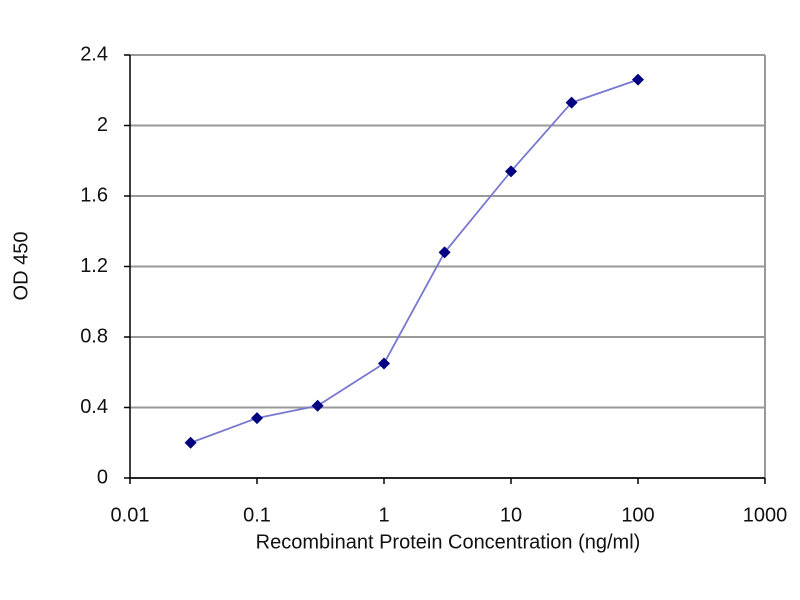 This screenshot has height=600, width=800. Describe the element at coordinates (21, 266) in the screenshot. I see `y-axis-label: OD 450` at that location.